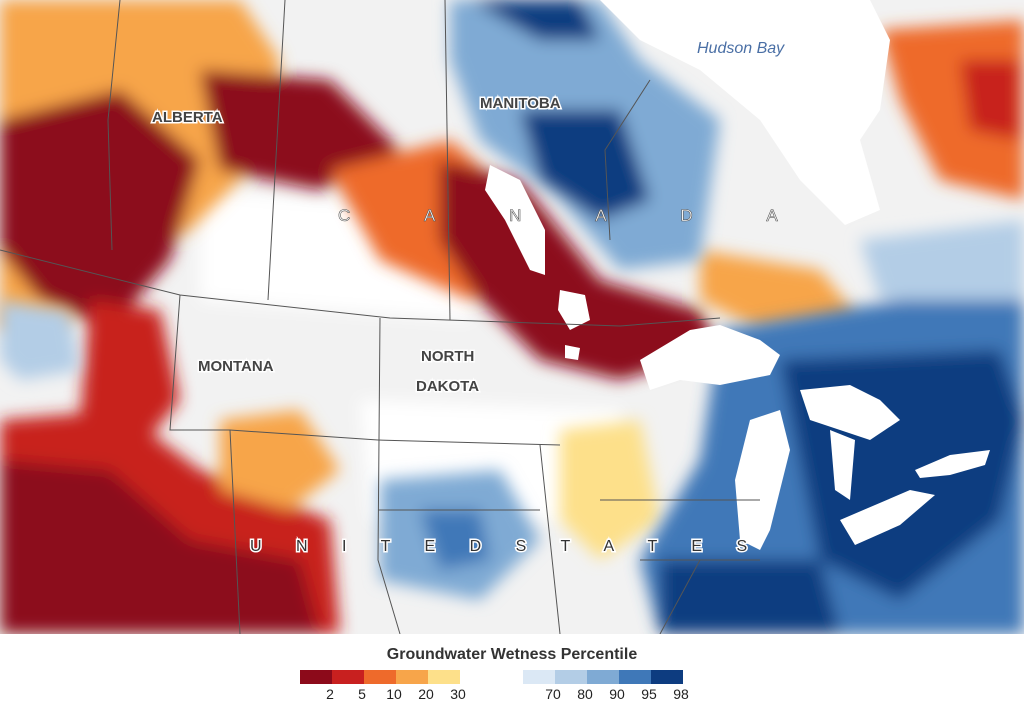 This screenshot has width=1024, height=720. What do you see at coordinates (236, 366) in the screenshot?
I see `montana-label: MONTANA` at bounding box center [236, 366].